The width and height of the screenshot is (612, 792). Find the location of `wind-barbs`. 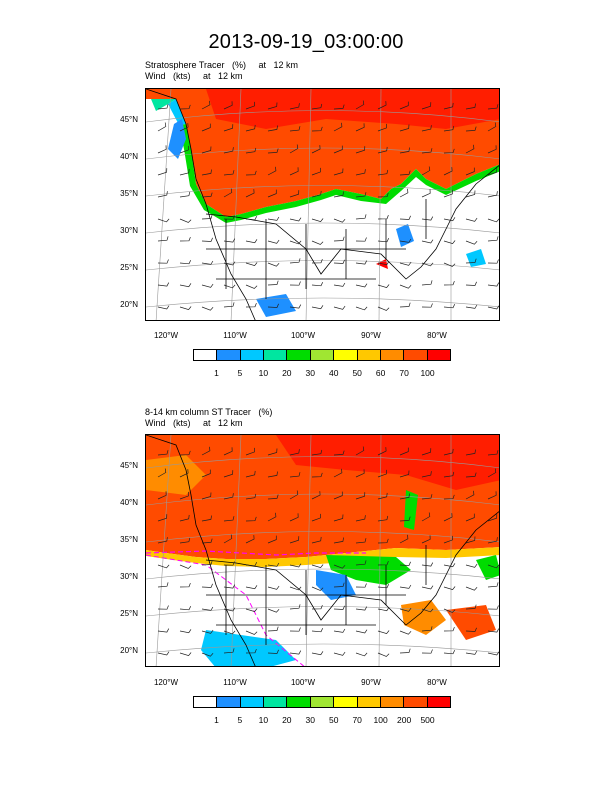

wind-barbs is located at coordinates (328, 205).